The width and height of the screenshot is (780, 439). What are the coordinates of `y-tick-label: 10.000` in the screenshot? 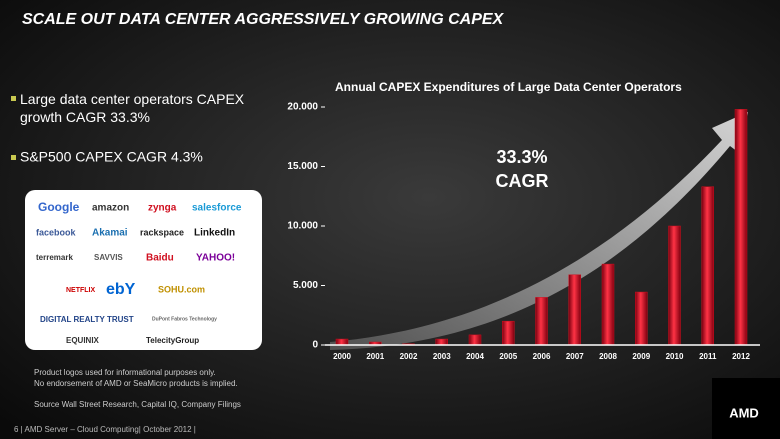 It's located at (302, 226).